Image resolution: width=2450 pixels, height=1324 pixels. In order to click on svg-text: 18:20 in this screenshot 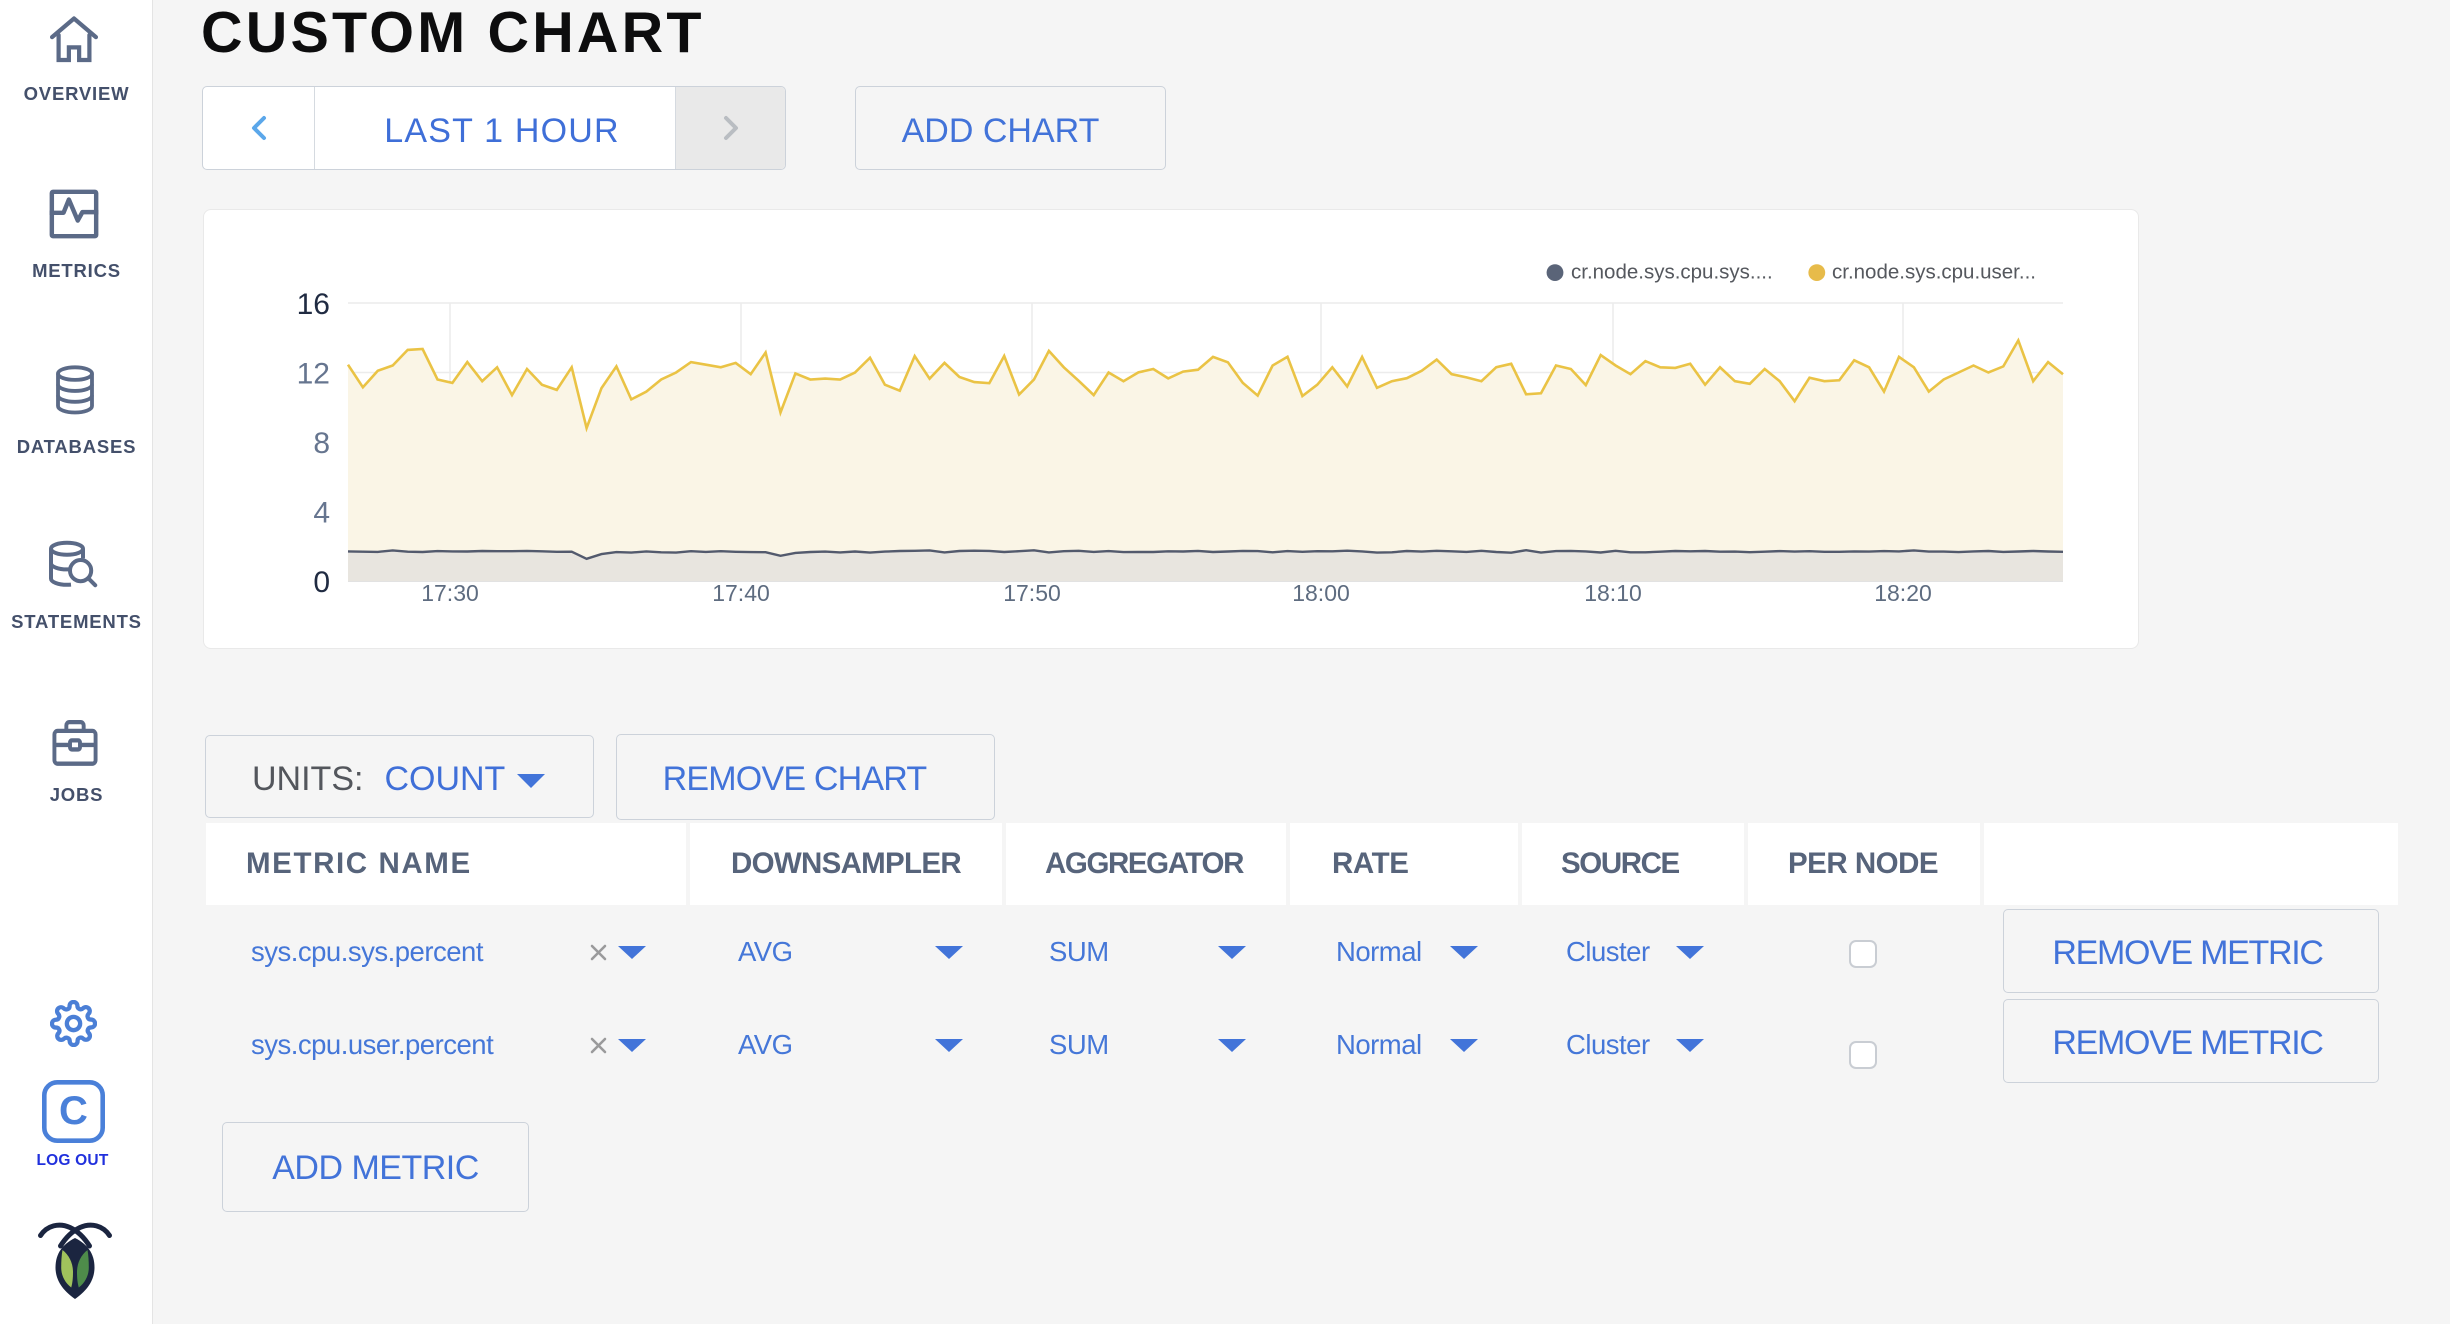, I will do `click(1903, 593)`.